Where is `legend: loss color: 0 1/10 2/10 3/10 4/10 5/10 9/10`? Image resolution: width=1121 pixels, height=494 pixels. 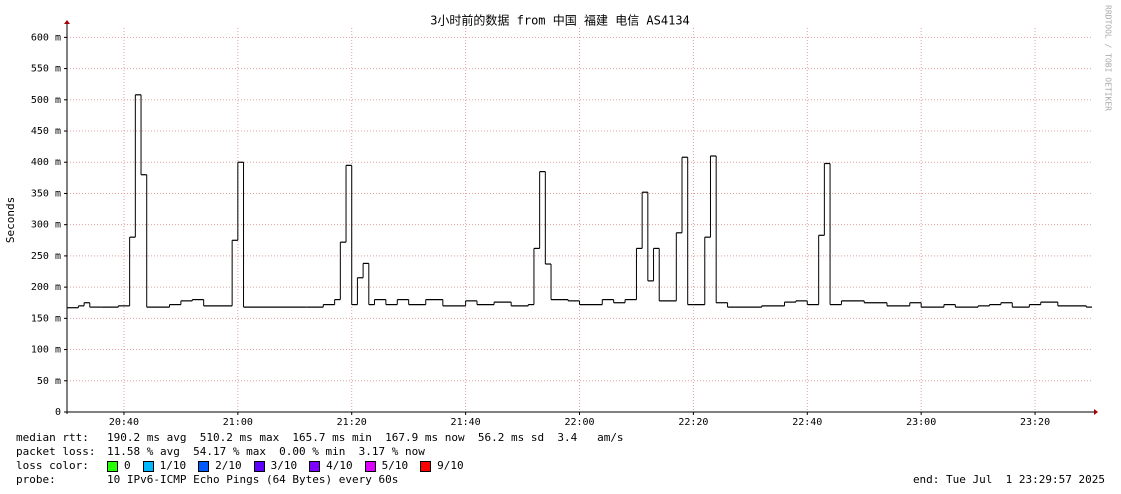
legend: loss color: 0 1/10 2/10 3/10 4/10 5/10 9/10 is located at coordinates (246, 466).